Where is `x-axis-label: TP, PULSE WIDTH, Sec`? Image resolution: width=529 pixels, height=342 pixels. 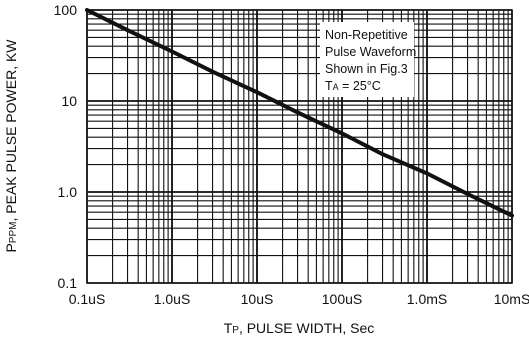 x-axis-label: TP, PULSE WIDTH, Sec is located at coordinates (299, 328).